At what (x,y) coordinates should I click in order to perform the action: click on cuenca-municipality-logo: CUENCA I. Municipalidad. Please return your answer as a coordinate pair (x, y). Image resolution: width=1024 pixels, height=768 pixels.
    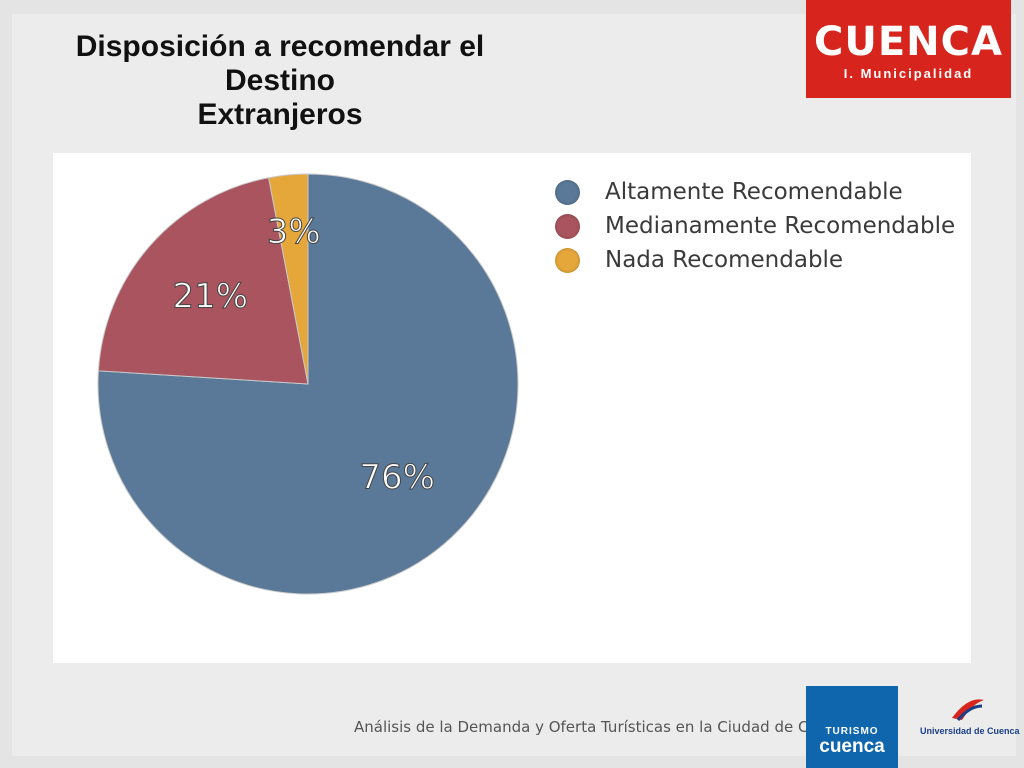
    Looking at the image, I should click on (908, 49).